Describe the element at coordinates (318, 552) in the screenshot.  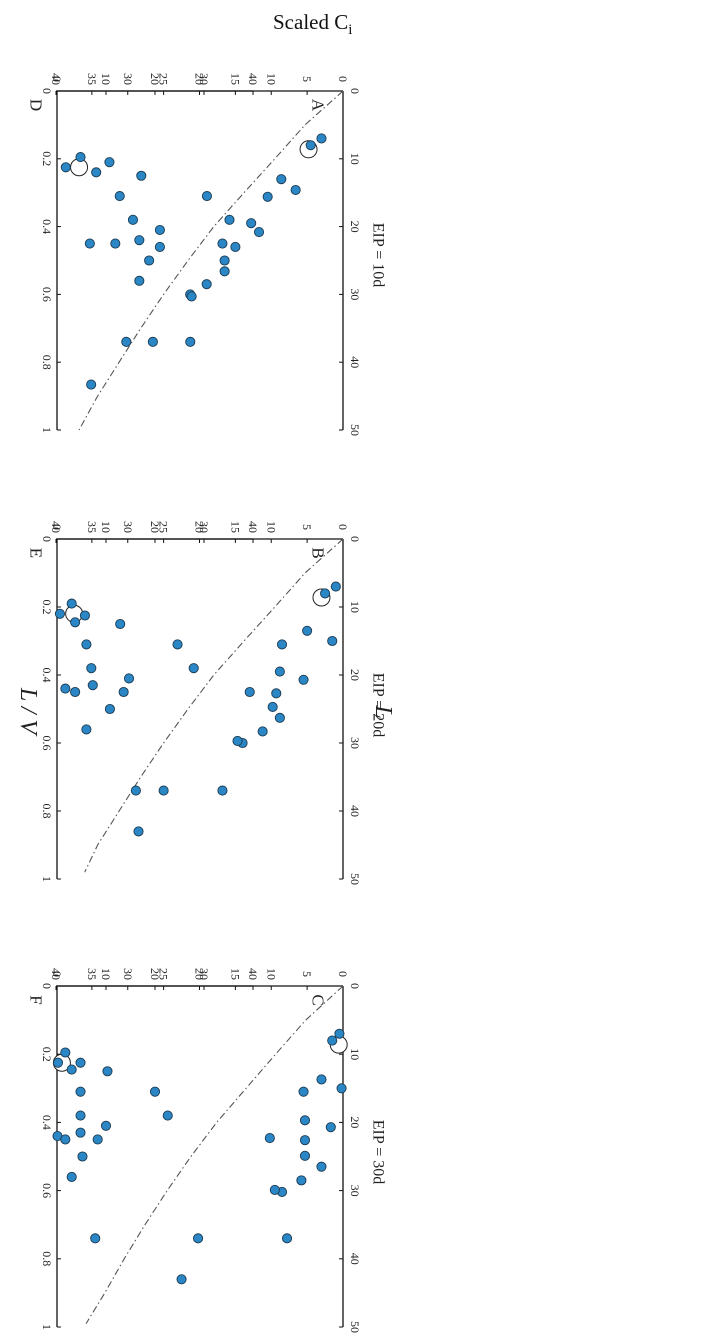
I see `panel-letter: B` at that location.